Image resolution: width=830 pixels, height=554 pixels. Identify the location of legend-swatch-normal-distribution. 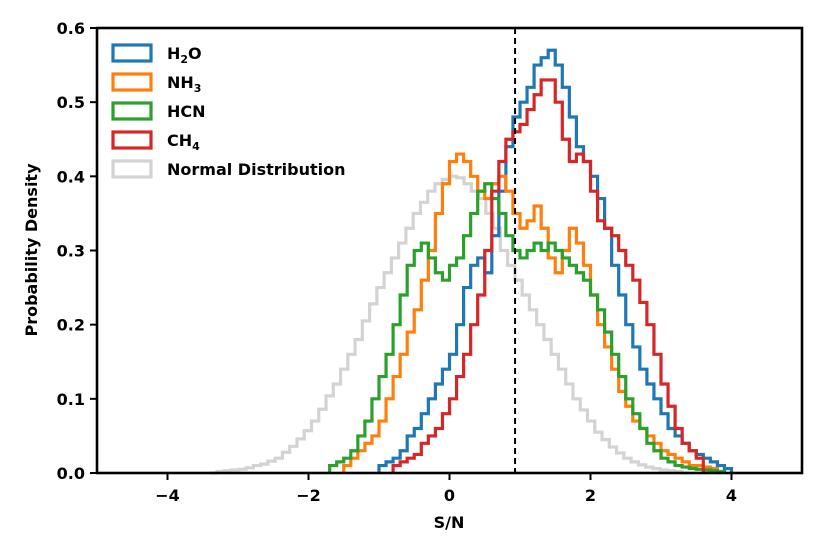
(132, 169).